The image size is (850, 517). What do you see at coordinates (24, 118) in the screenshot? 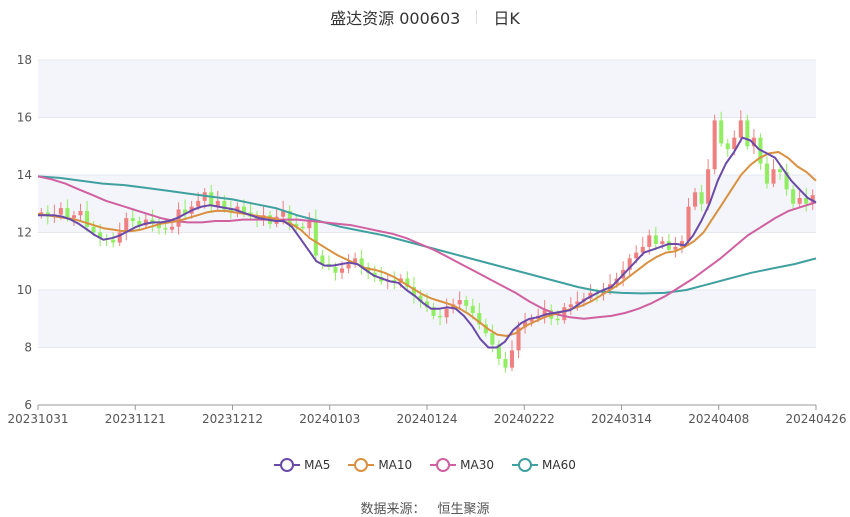
I see `y-tick-label: 16` at bounding box center [24, 118].